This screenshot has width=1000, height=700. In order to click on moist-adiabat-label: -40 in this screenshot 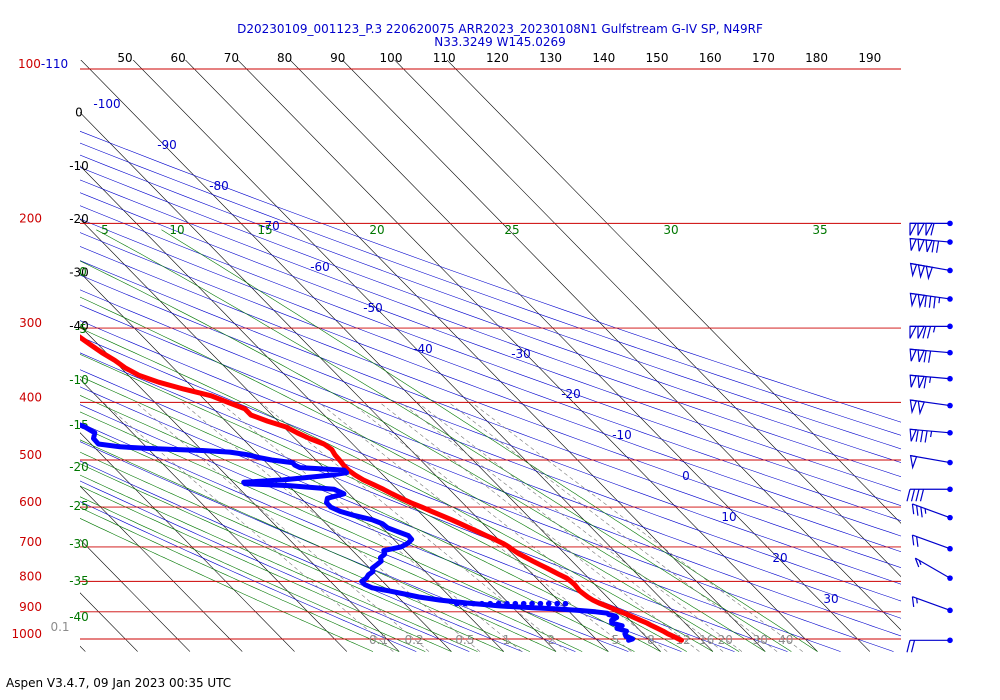, I will do `click(79, 617)`.